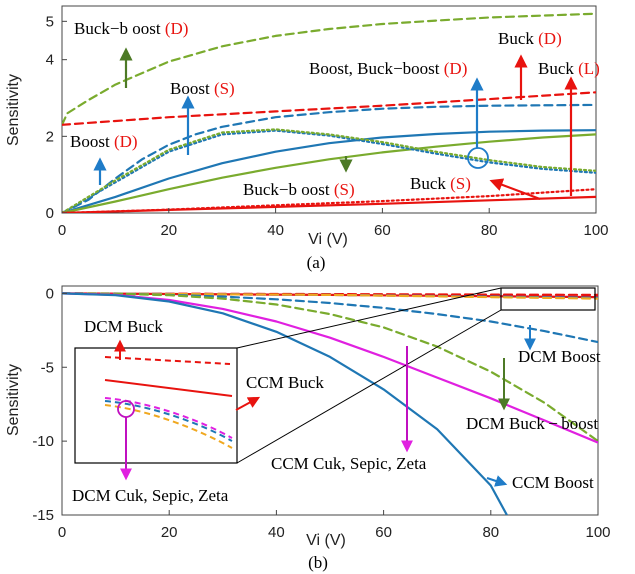 The width and height of the screenshot is (635, 574). What do you see at coordinates (104, 141) in the screenshot?
I see `annotation-a-2: Boost (D)` at bounding box center [104, 141].